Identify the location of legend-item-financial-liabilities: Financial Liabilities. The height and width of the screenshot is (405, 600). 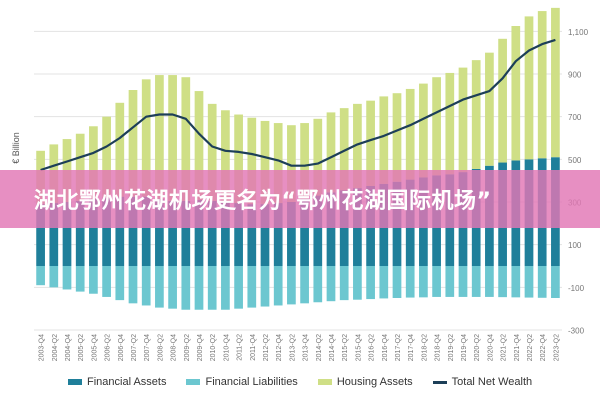
(242, 382).